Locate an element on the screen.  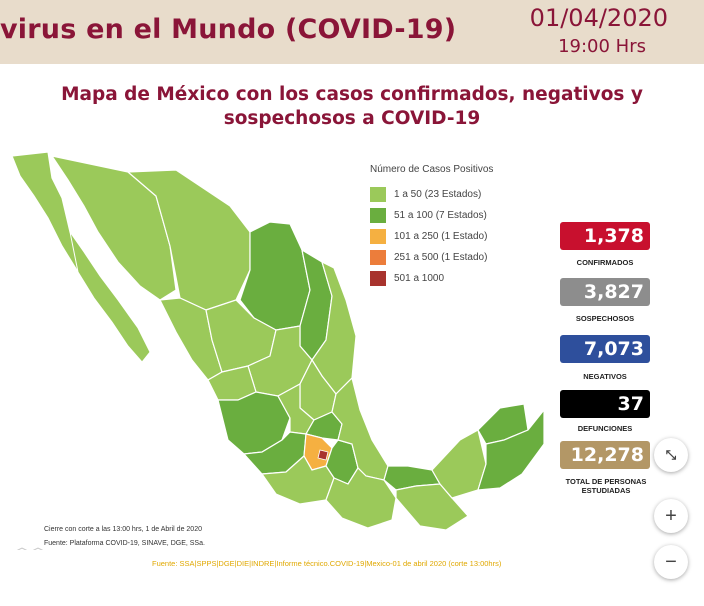
quintana-roo-state is located at coordinates (511, 449).